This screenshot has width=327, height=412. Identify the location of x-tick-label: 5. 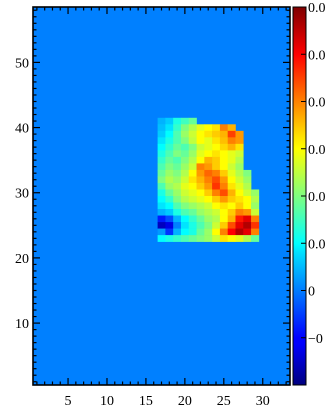
(68, 401).